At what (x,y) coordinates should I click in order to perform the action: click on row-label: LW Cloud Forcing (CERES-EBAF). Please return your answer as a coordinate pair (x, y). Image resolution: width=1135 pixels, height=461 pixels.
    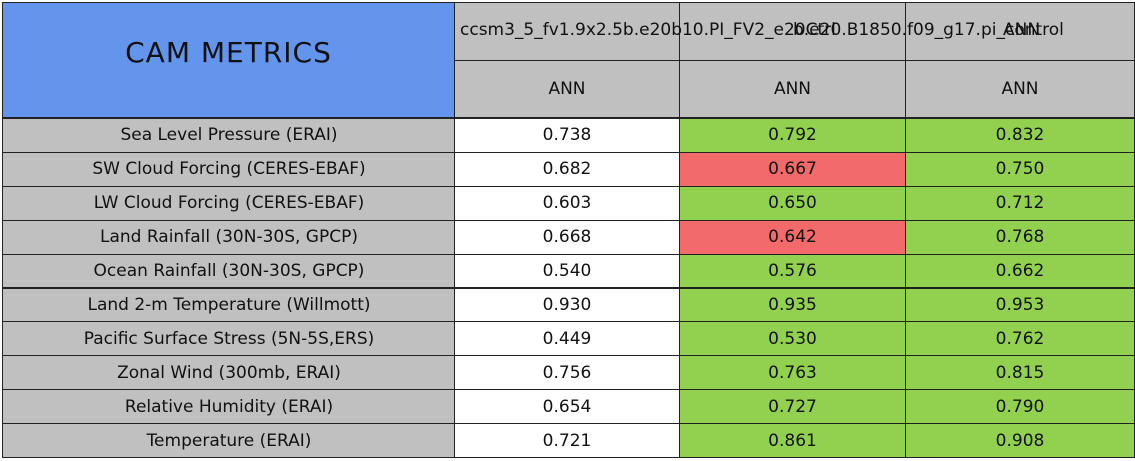
    Looking at the image, I should click on (229, 203).